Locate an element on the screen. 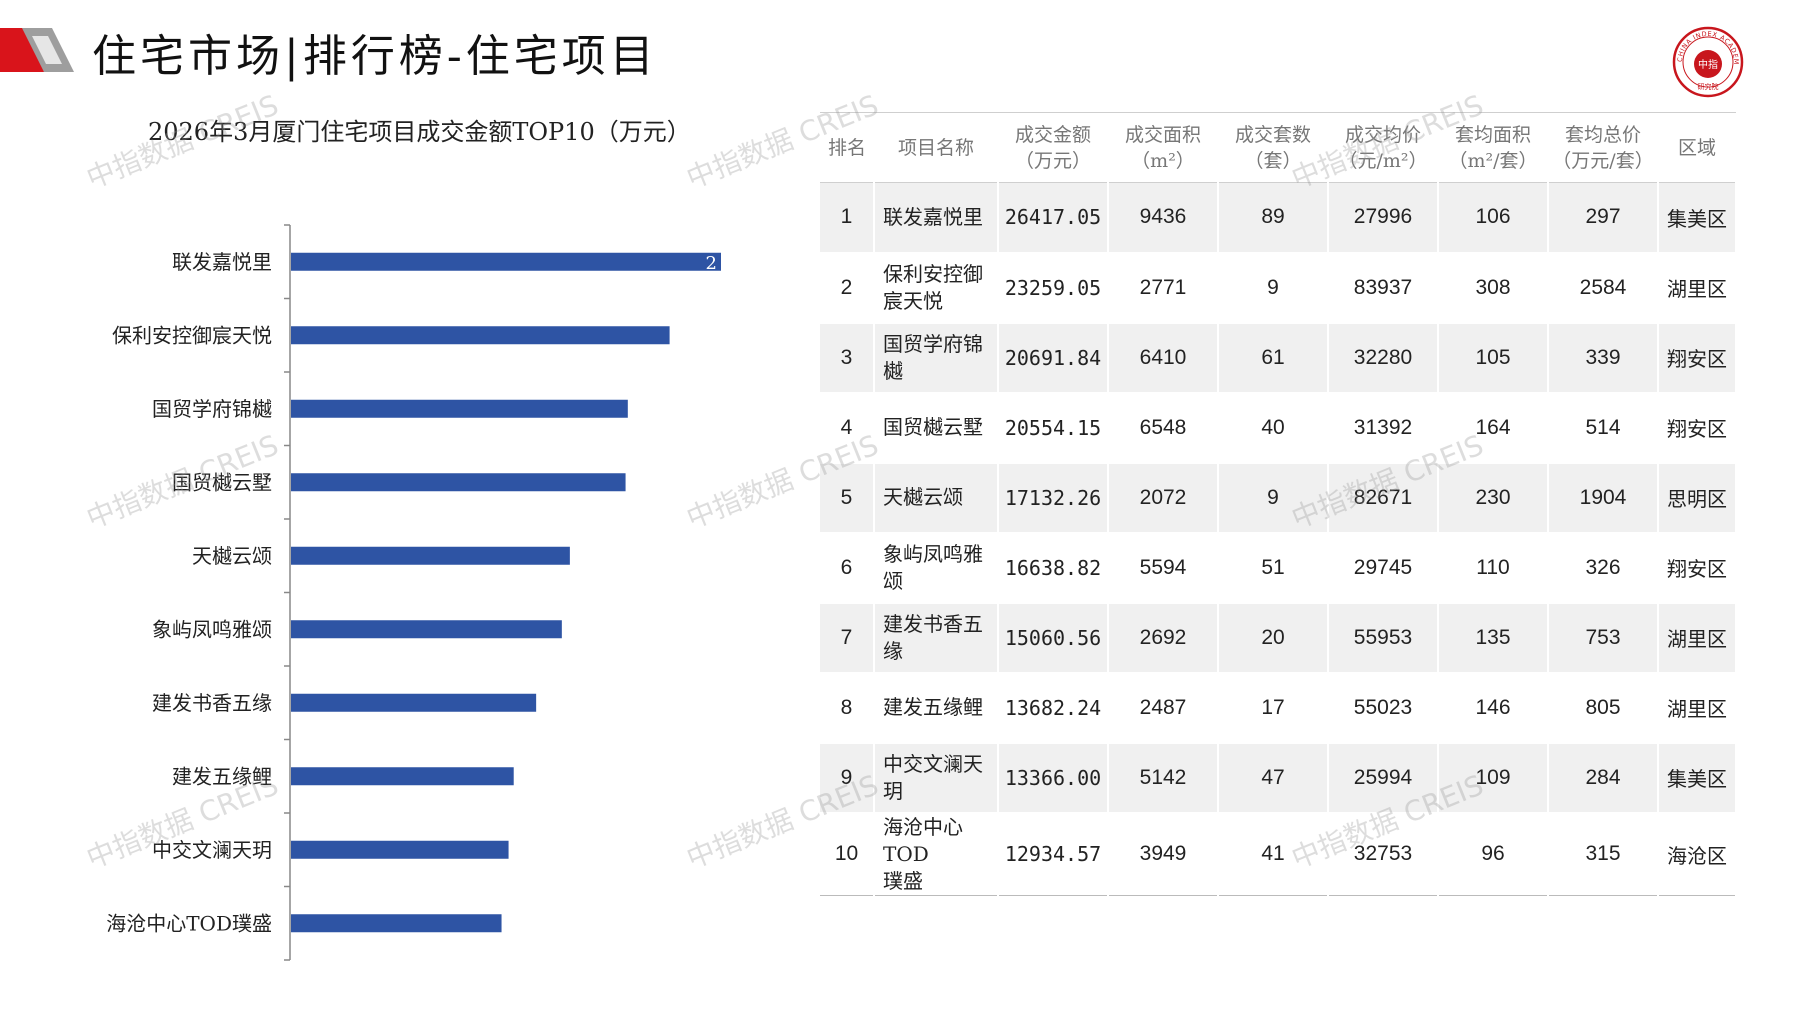 The width and height of the screenshot is (1797, 1010). table-row: 9 中交文澜天玥 13366.00 5142 47 25994 109 284 集美区 is located at coordinates (1278, 777).